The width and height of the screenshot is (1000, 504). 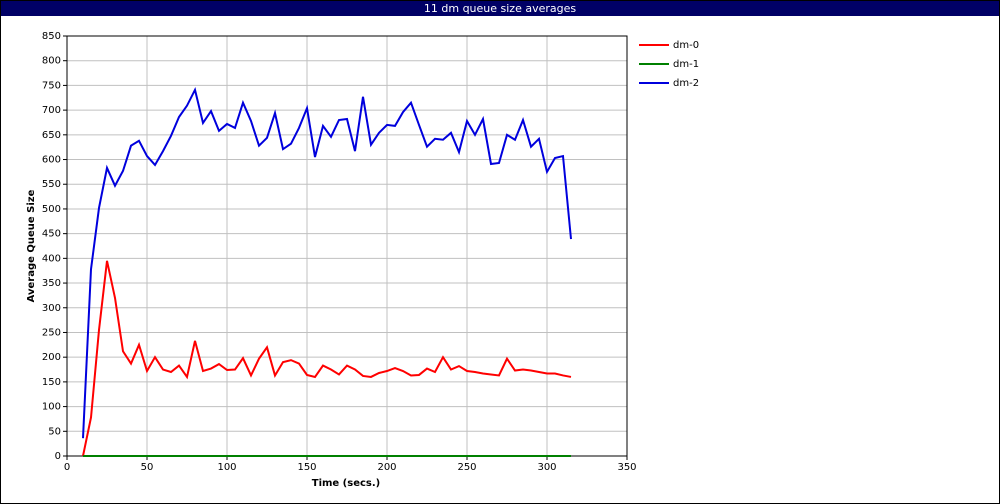 I want to click on x-tick-label: 100, so click(x=226, y=467).